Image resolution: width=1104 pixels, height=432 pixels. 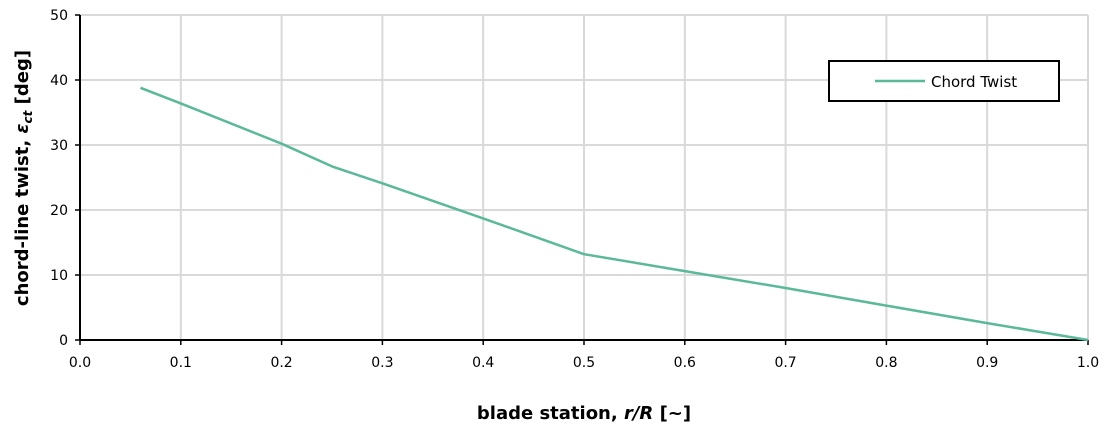 What do you see at coordinates (638, 413) in the screenshot?
I see `x-axis-title-variable: r/R` at bounding box center [638, 413].